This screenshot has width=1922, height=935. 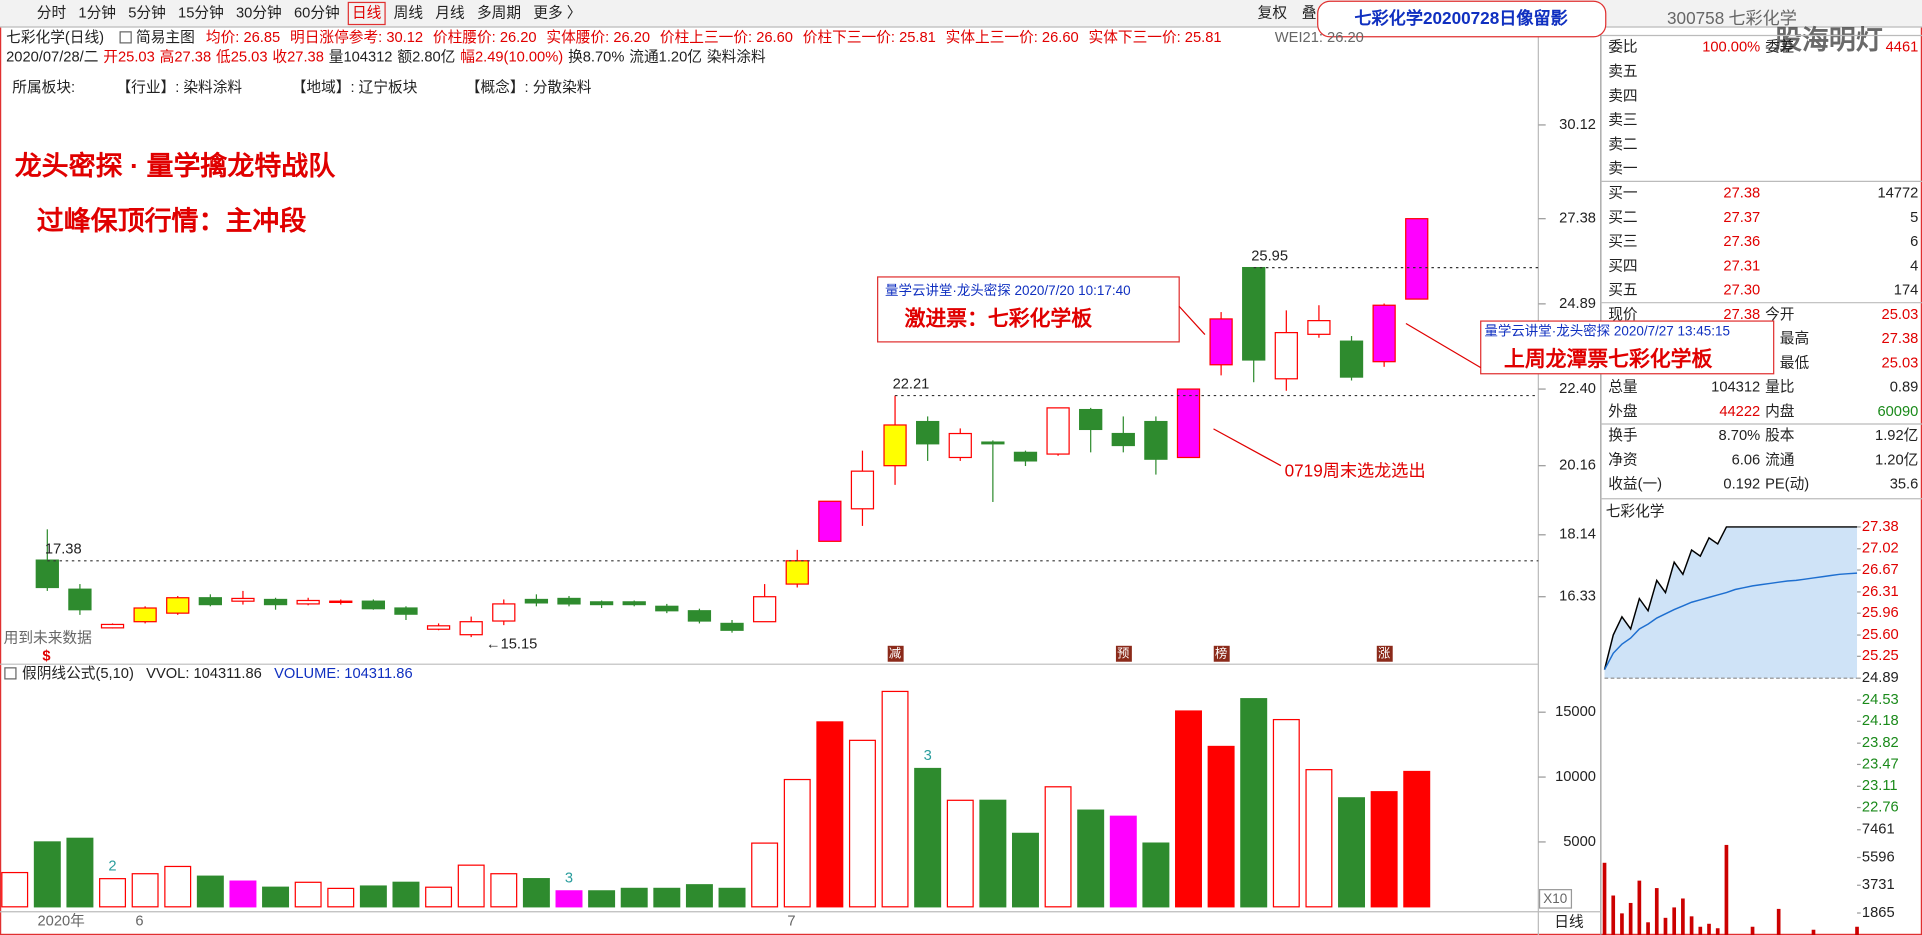 I want to click on callout-source: 量学云讲堂·龙头密探 2020/7/20 10:17:40, so click(x=1008, y=290).